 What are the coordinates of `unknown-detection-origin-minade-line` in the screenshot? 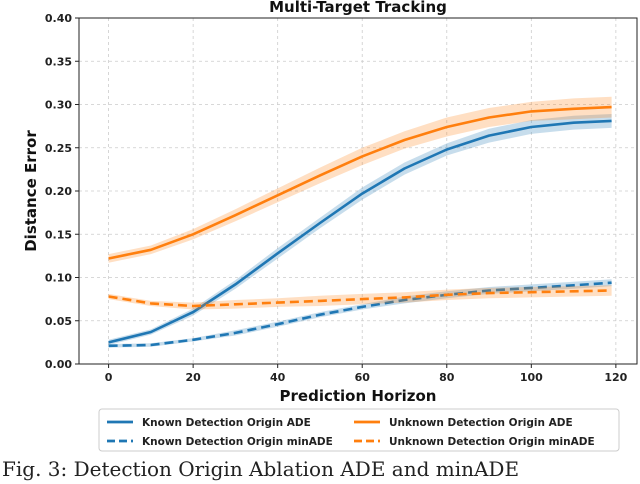 It's located at (360, 298).